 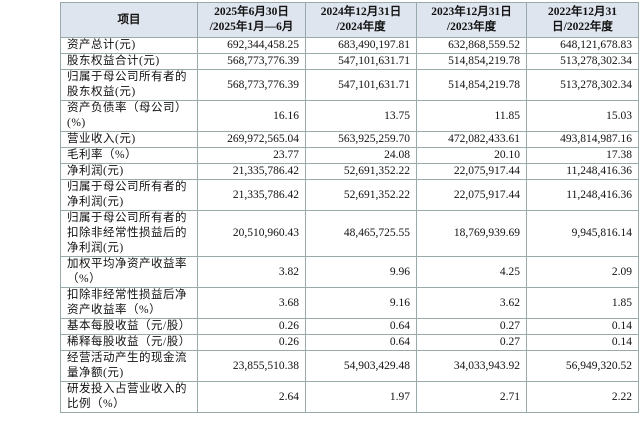 I want to click on value-cell: 632,868,559.52, so click(x=471, y=45).